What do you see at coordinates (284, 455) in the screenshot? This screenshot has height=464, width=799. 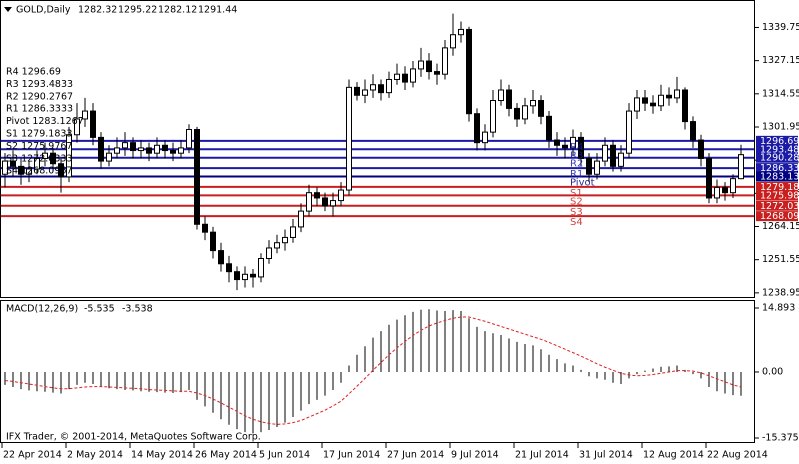 I see `x-tick-label: 5 Jun 2014` at bounding box center [284, 455].